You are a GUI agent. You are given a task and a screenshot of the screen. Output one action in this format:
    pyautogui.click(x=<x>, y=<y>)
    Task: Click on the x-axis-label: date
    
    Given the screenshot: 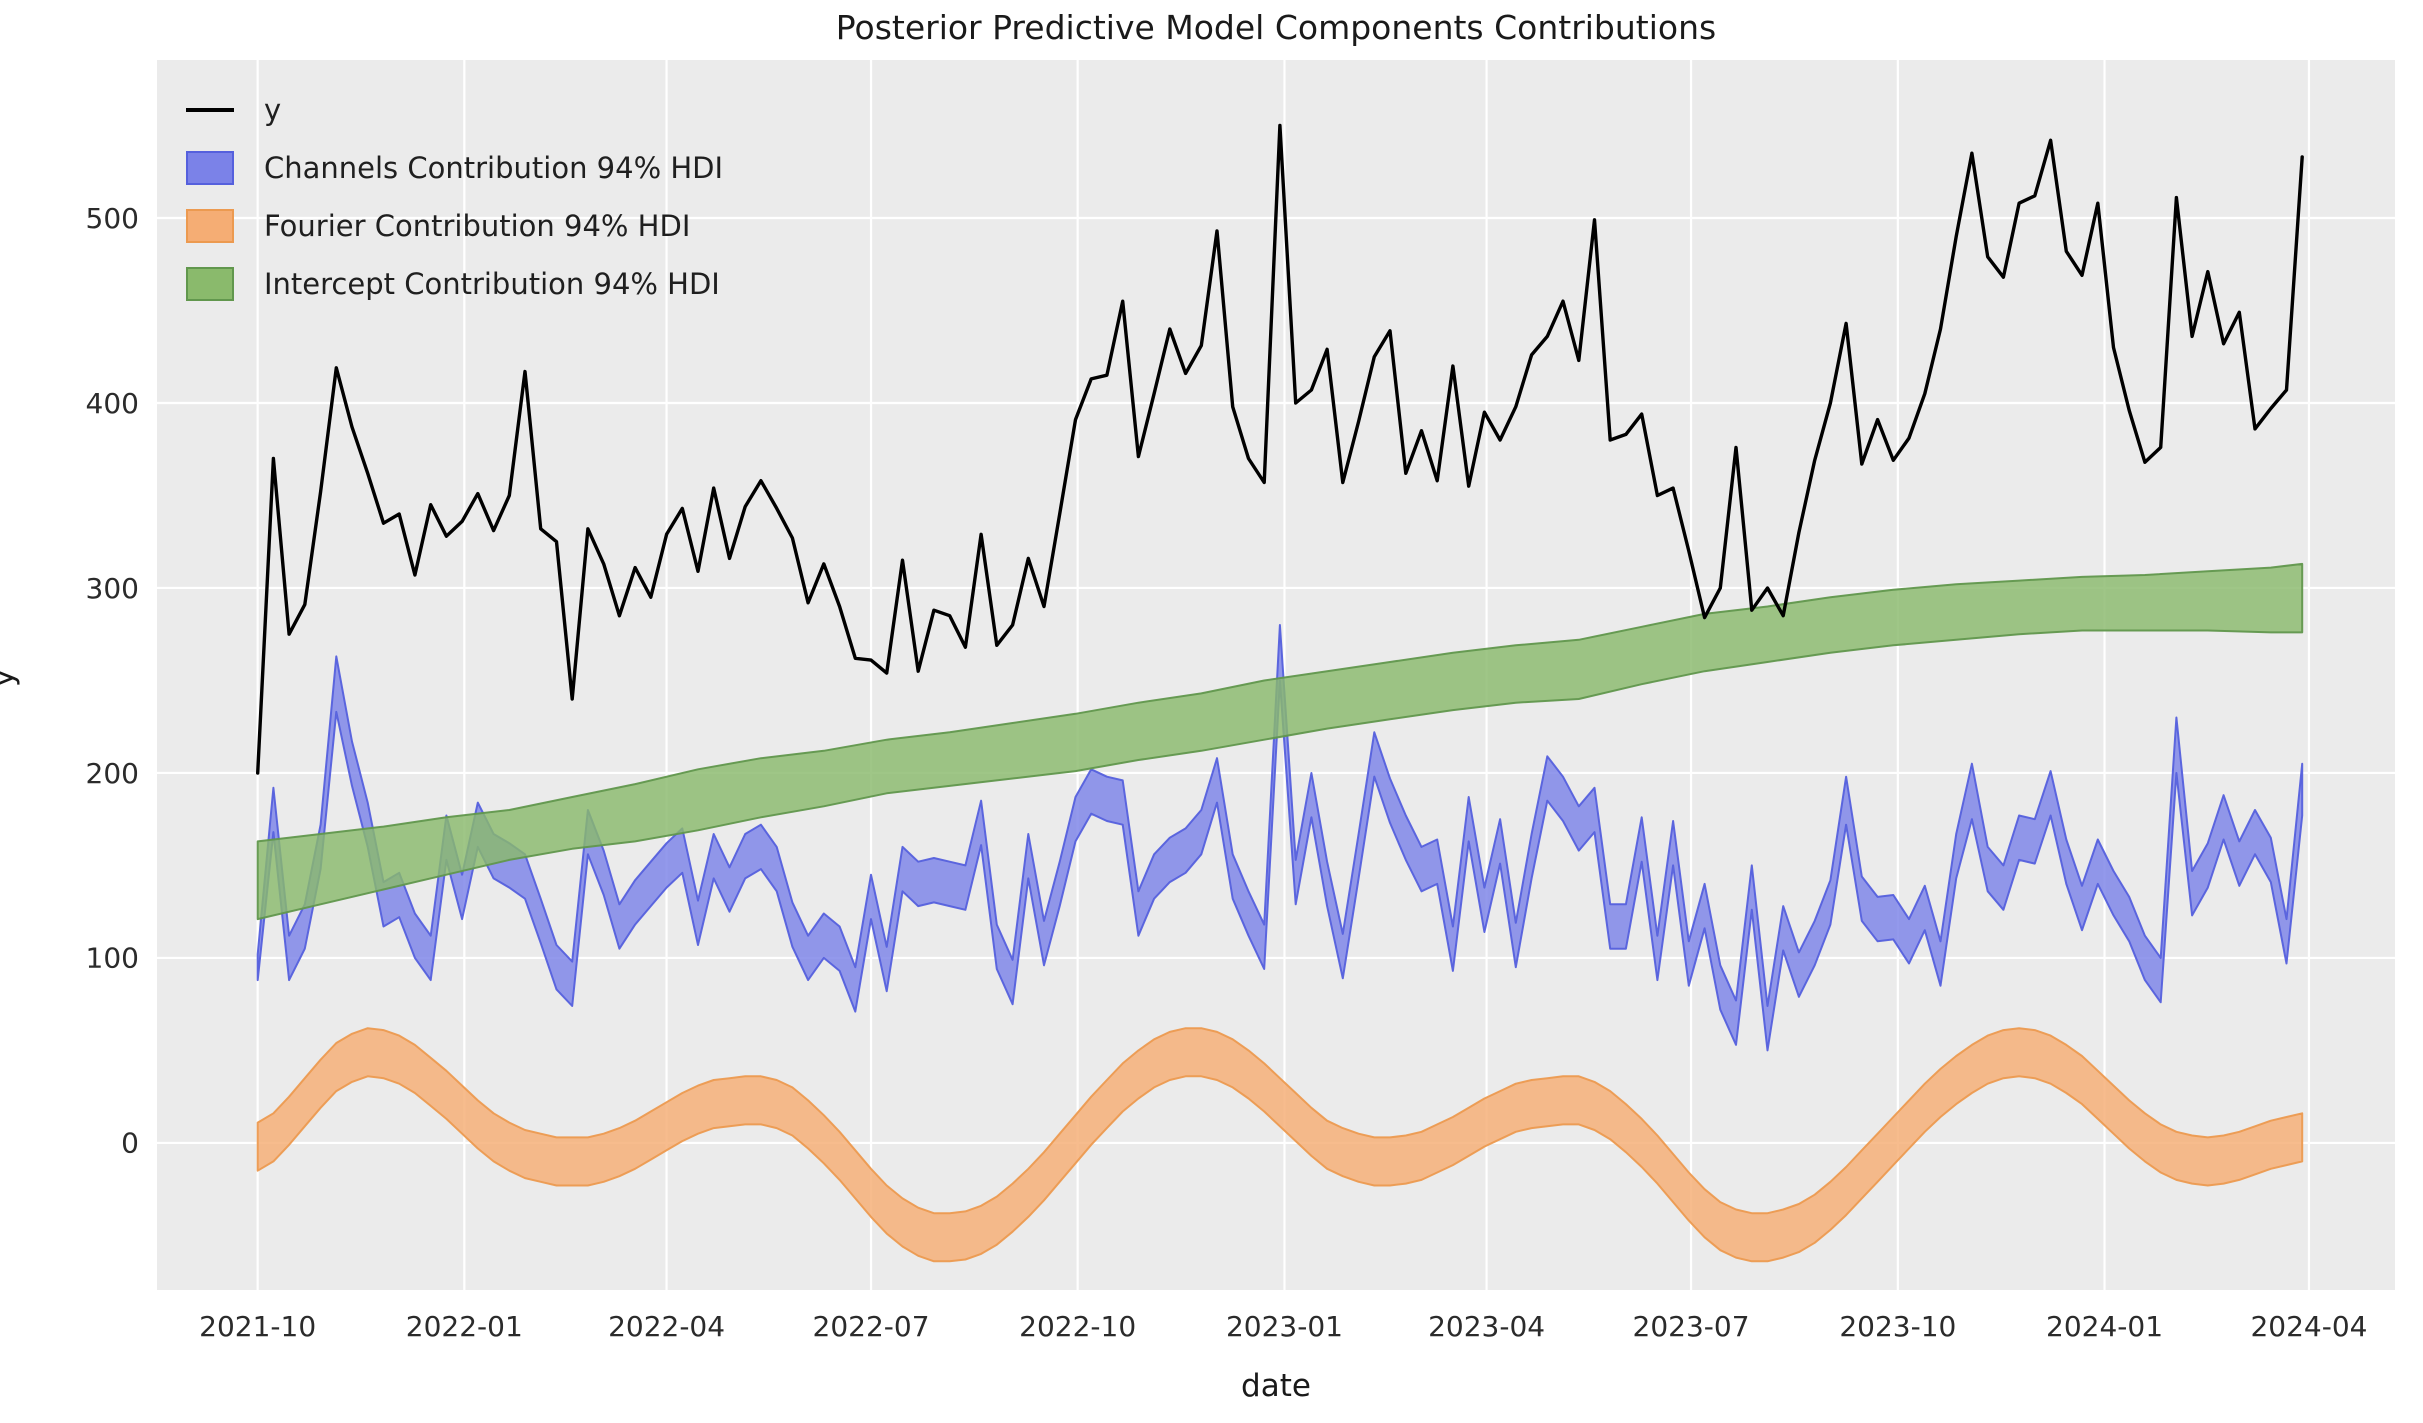 What is the action you would take?
    pyautogui.click(x=1276, y=1386)
    